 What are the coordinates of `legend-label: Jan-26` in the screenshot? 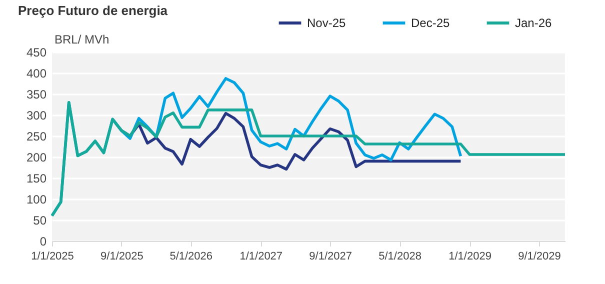 It's located at (533, 23).